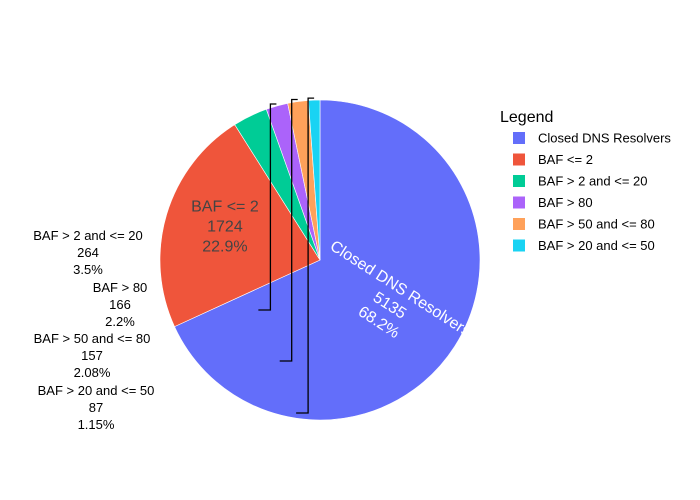 This screenshot has height=500, width=700. I want to click on legend-label: BAF > 20 and <= 50, so click(596, 245).